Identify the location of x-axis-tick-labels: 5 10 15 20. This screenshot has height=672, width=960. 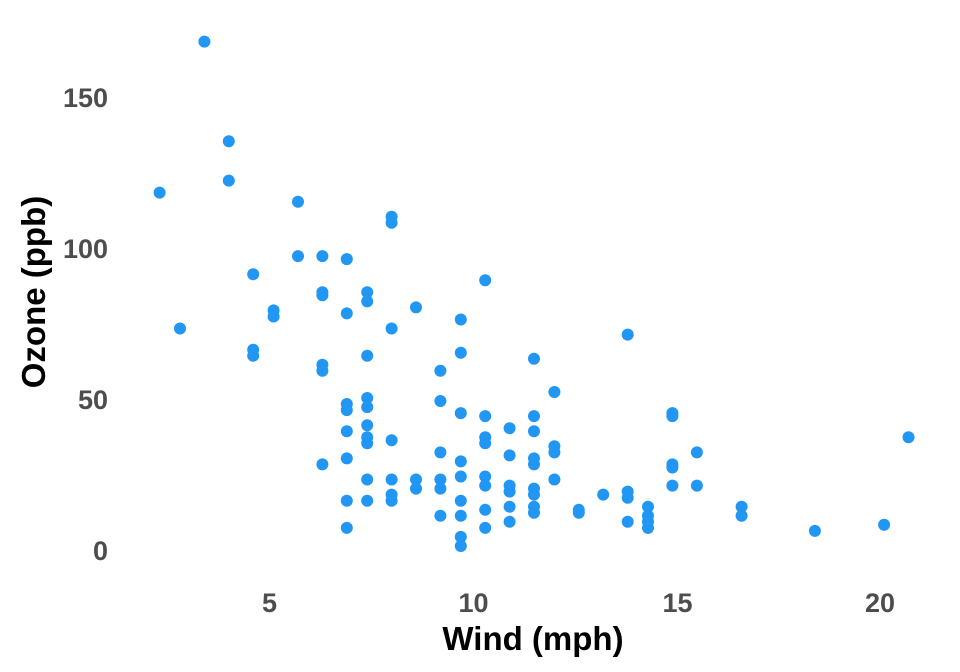
(578, 603).